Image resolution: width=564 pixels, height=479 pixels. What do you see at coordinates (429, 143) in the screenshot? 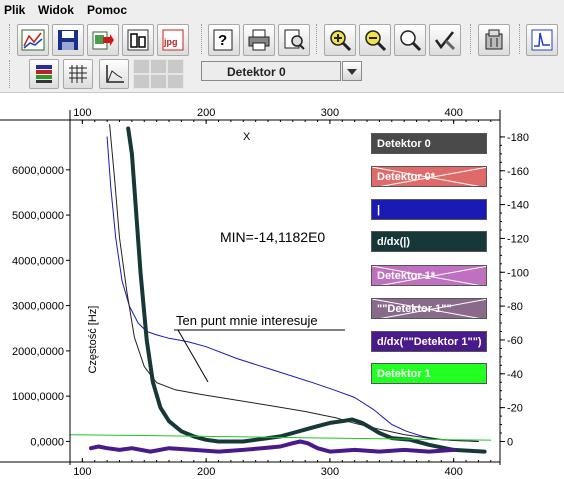
I see `legend-item: Detektor 0` at bounding box center [429, 143].